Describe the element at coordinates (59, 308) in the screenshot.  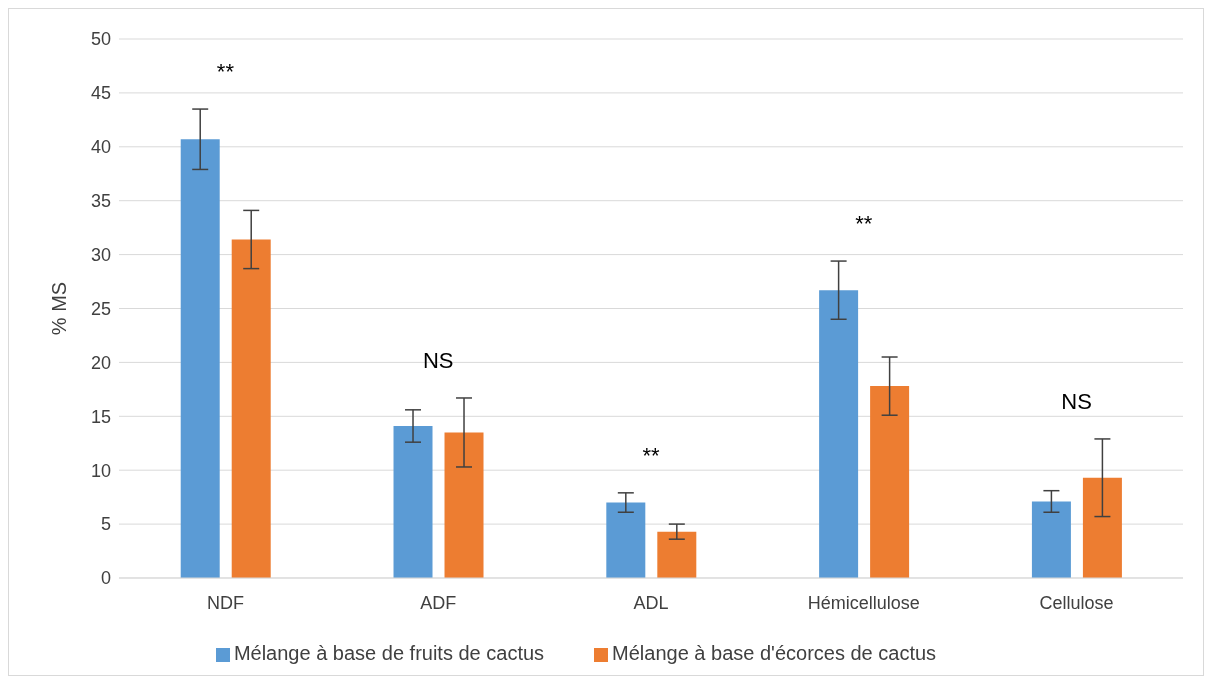
I see `y-axis-title: % MS` at that location.